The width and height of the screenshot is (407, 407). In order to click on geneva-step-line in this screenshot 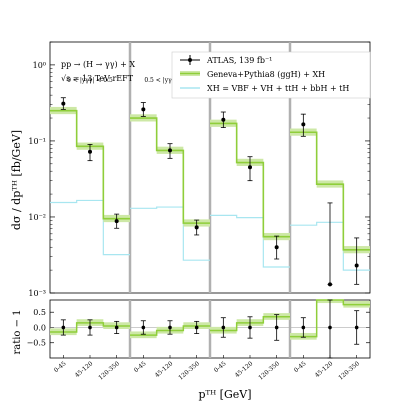, I will do `click(330, 191)`.